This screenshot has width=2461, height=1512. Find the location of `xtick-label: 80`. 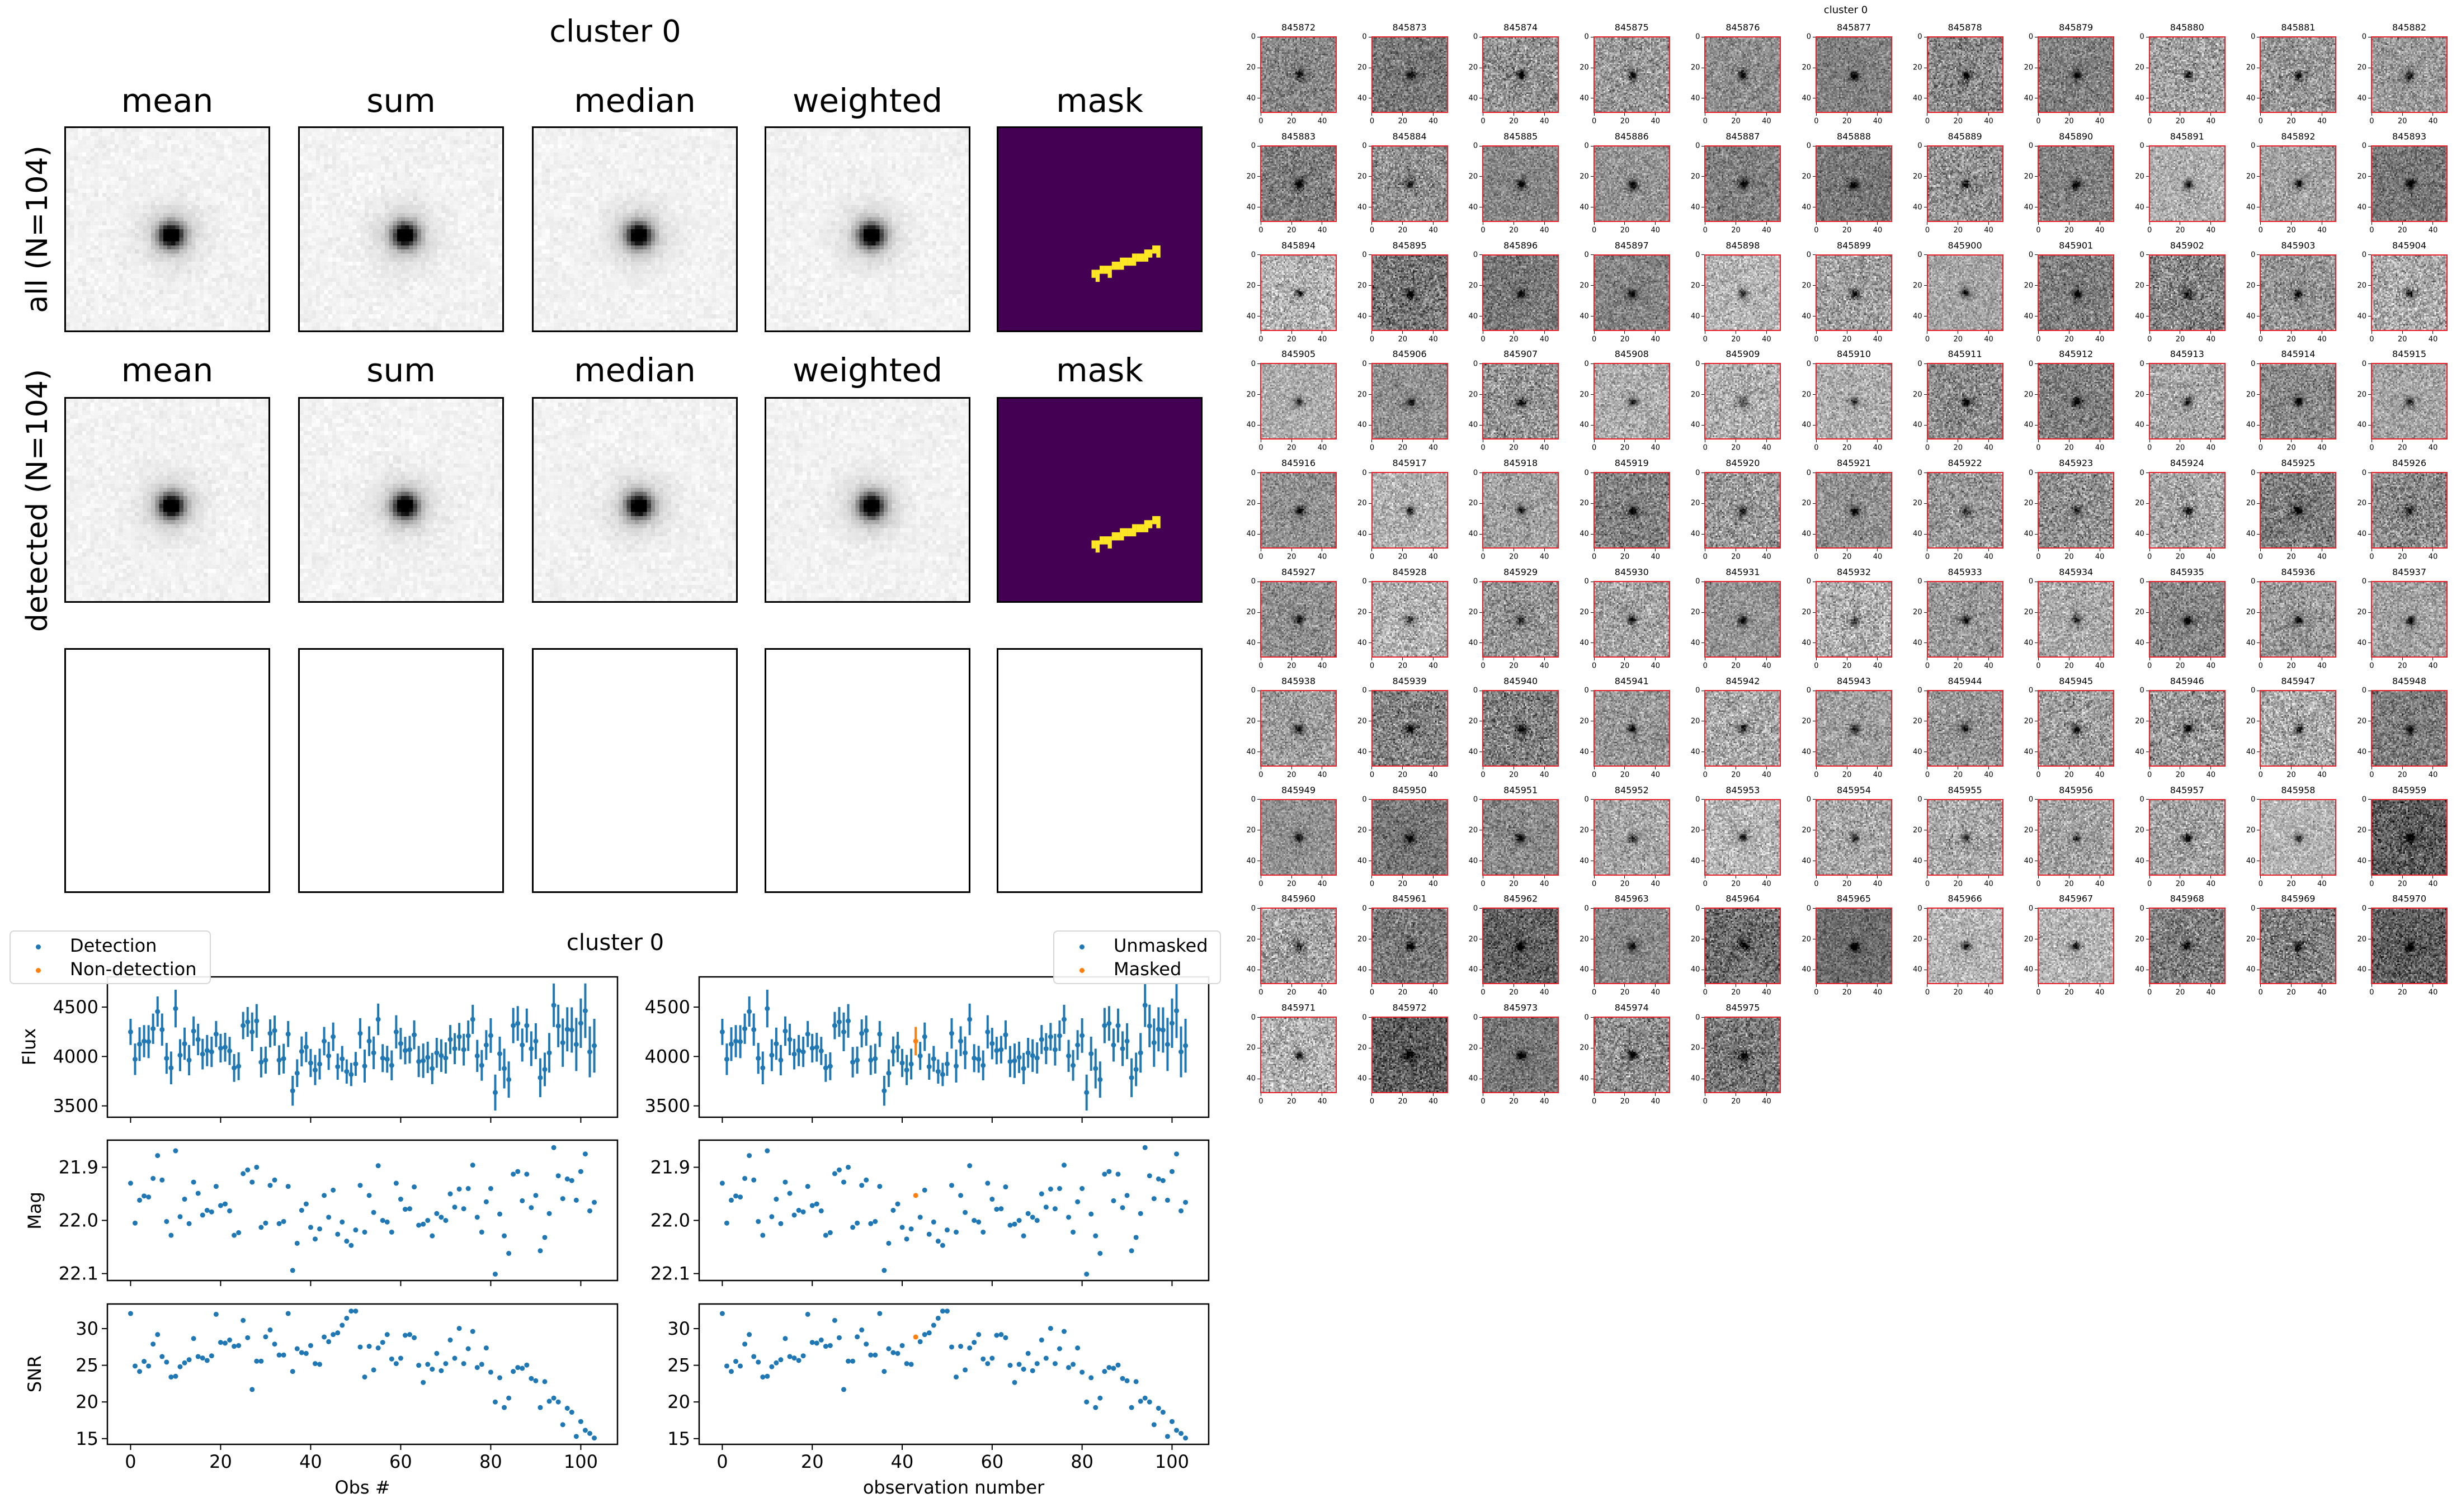

xtick-label: 80 is located at coordinates (1082, 1461).